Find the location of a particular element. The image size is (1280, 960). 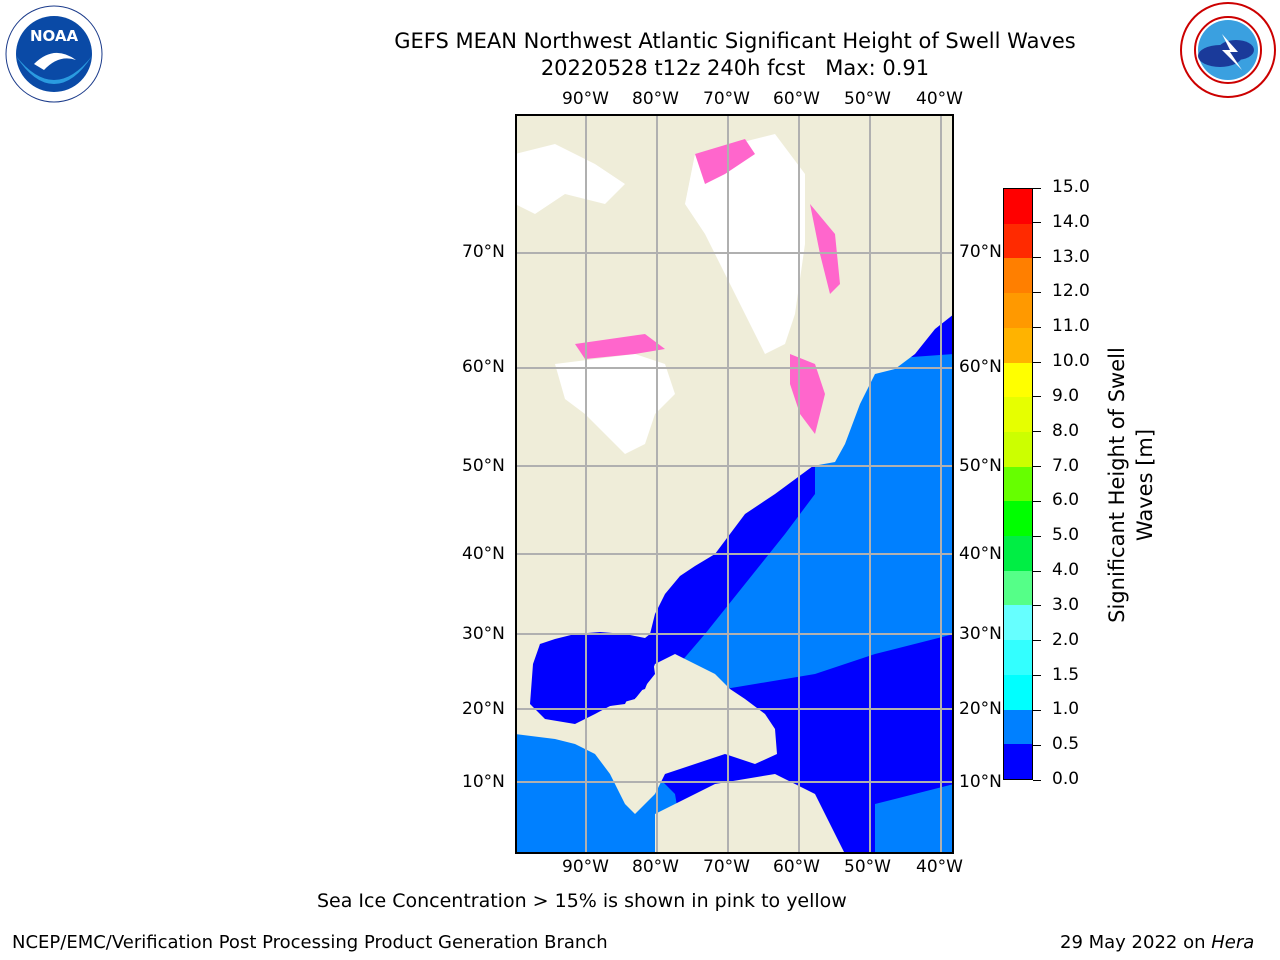

swell-light-east is located at coordinates (914, 819).